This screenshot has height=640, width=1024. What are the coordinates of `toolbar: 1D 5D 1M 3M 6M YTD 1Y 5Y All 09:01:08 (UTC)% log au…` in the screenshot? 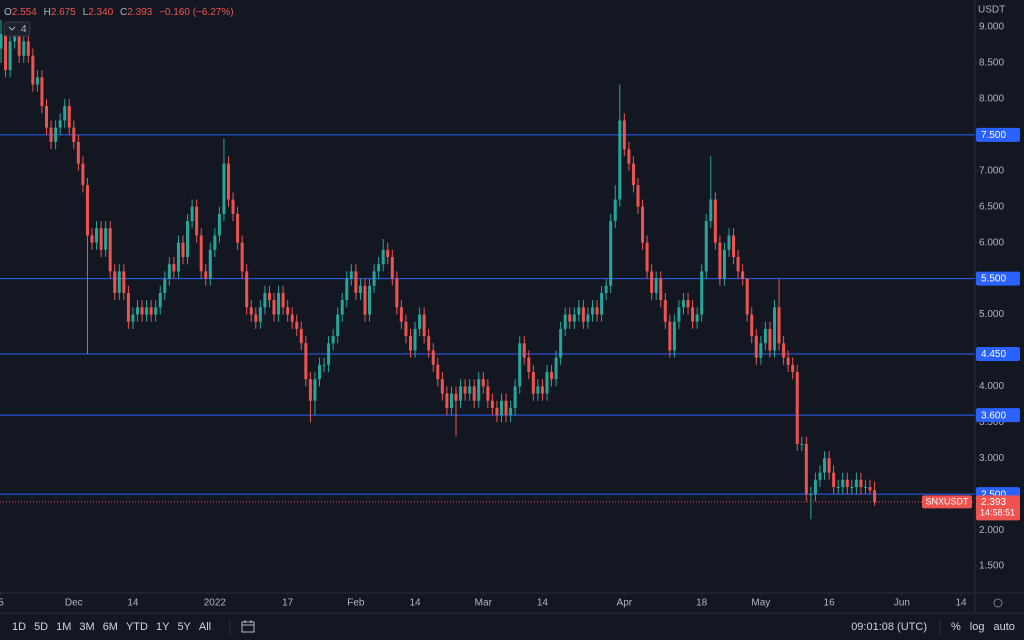 It's located at (513, 627).